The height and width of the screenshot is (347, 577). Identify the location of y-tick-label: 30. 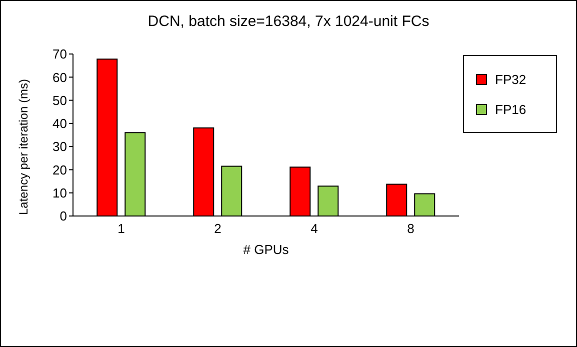
(59, 146).